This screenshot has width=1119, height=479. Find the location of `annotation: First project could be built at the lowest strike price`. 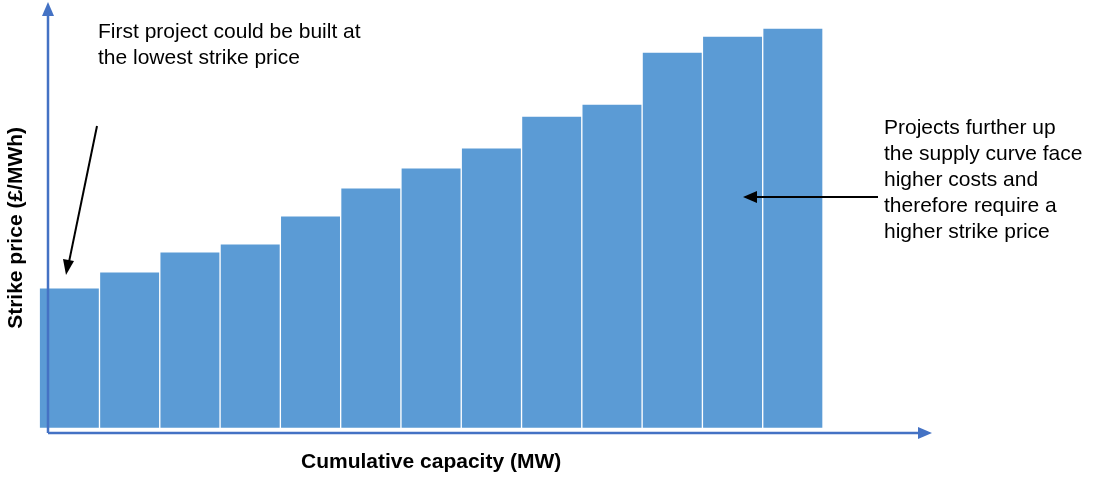

annotation: First project could be built at the lowest strike price is located at coordinates (230, 44).